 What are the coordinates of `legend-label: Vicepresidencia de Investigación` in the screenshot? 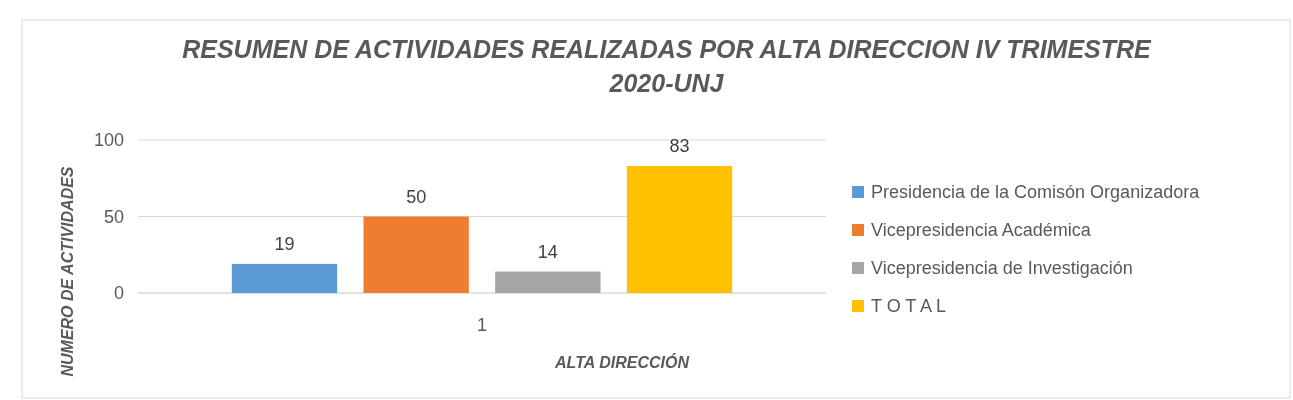 It's located at (1002, 268).